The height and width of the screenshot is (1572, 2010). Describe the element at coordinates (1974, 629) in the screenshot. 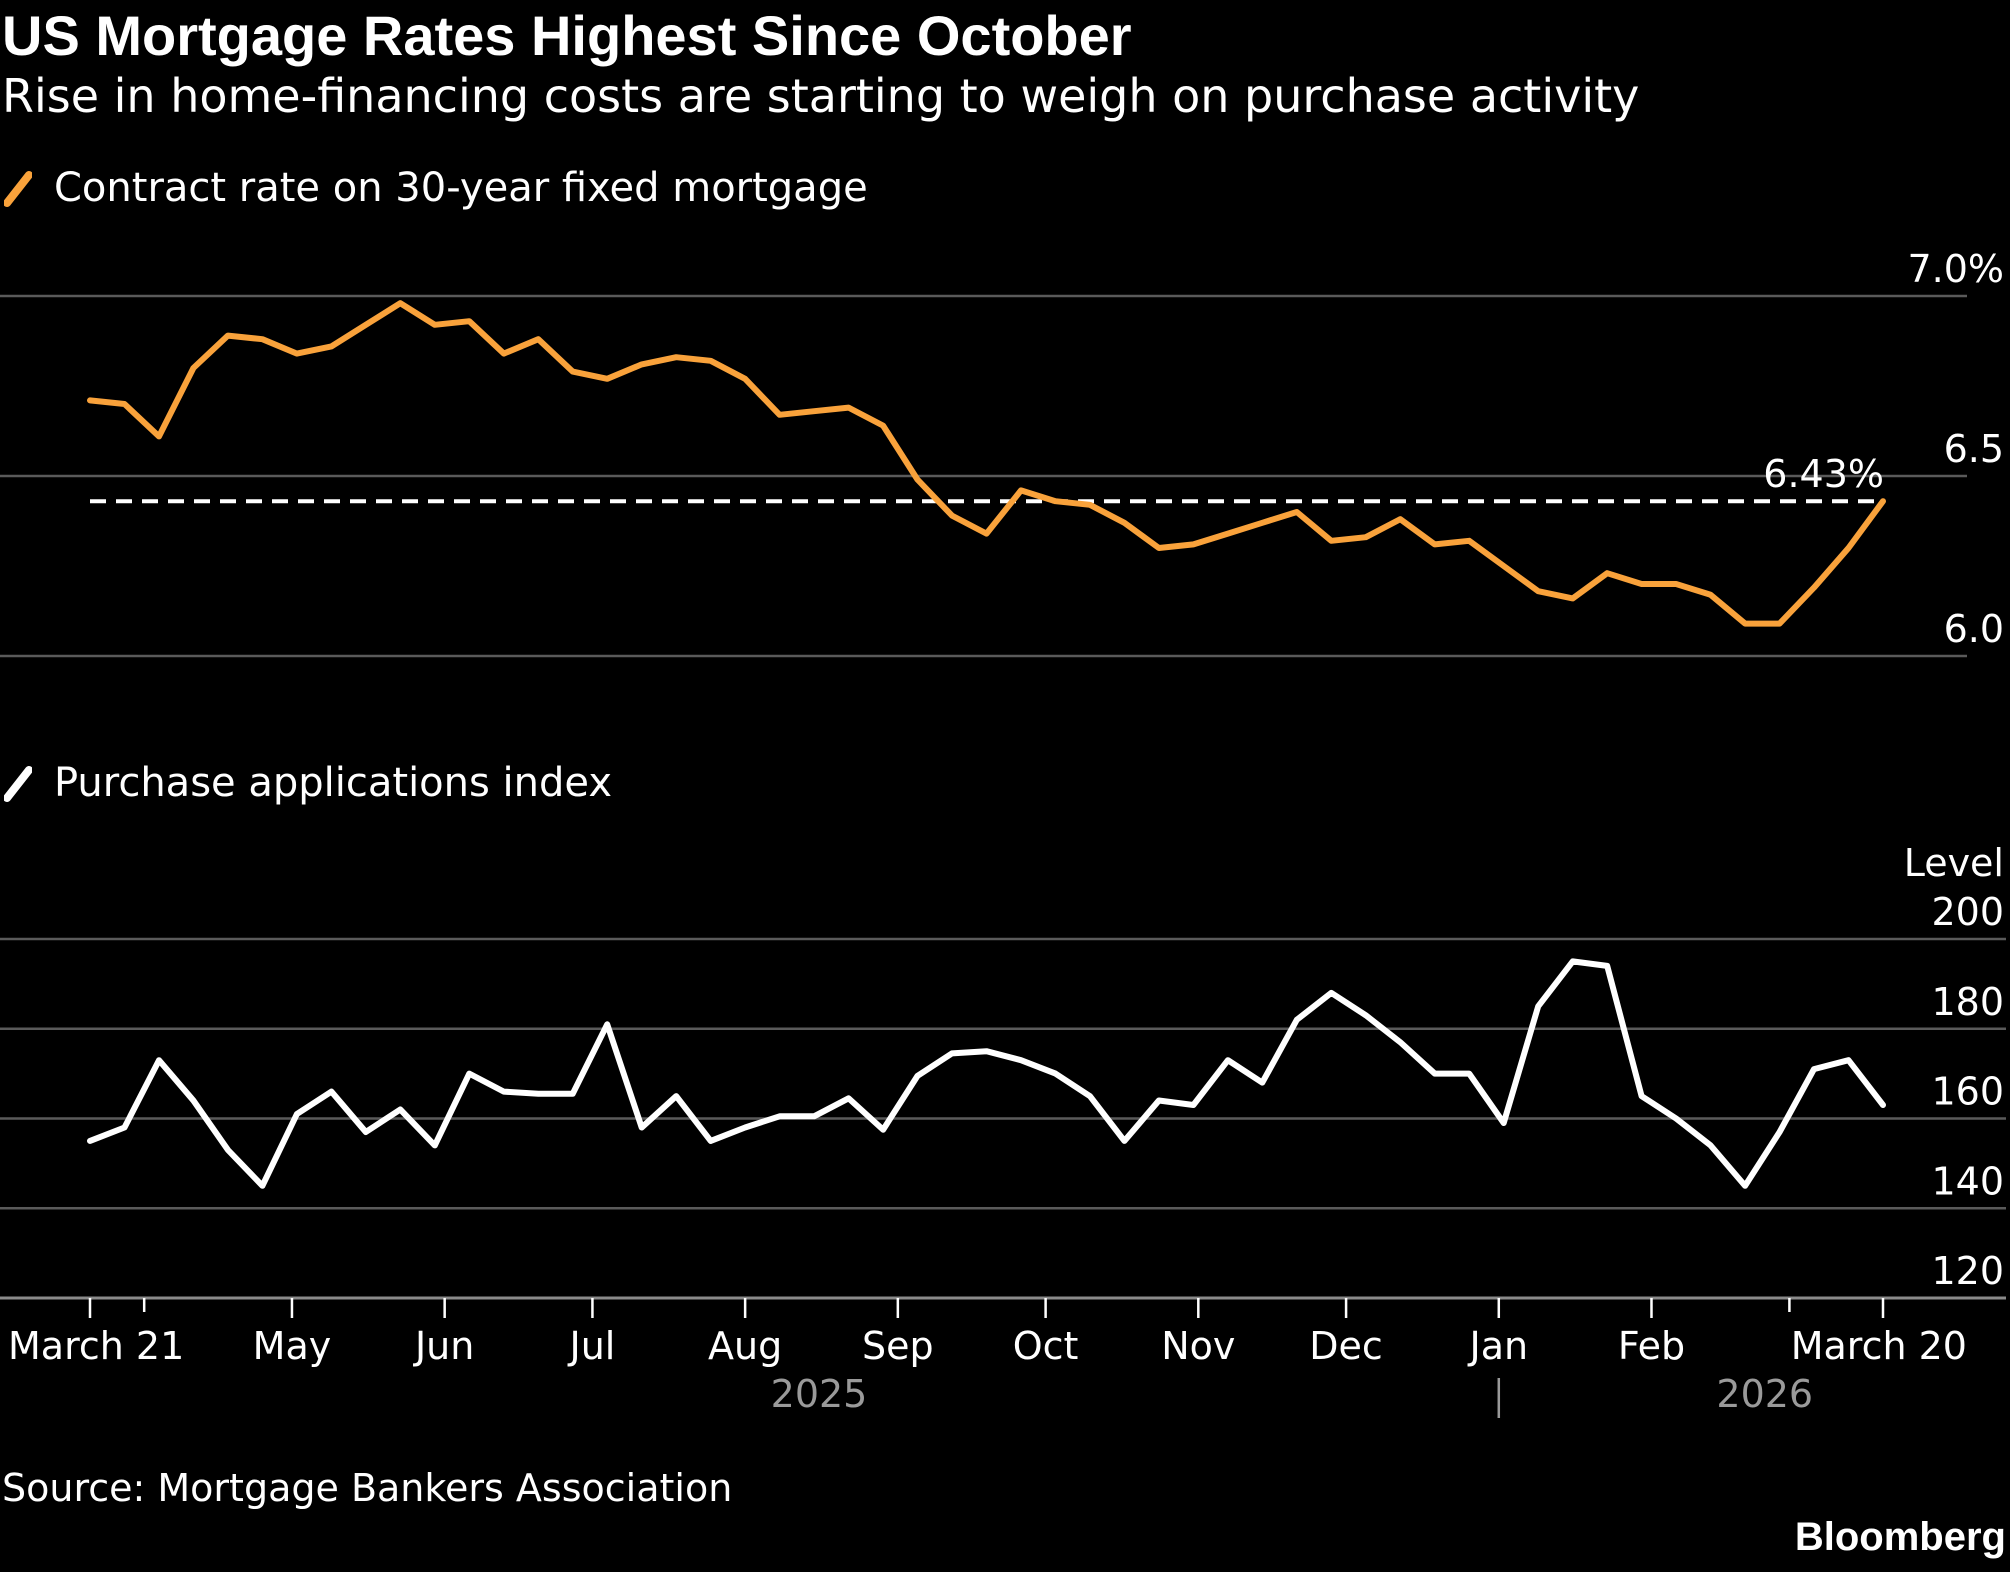

I see `rate-ytick-label: 6.0` at that location.